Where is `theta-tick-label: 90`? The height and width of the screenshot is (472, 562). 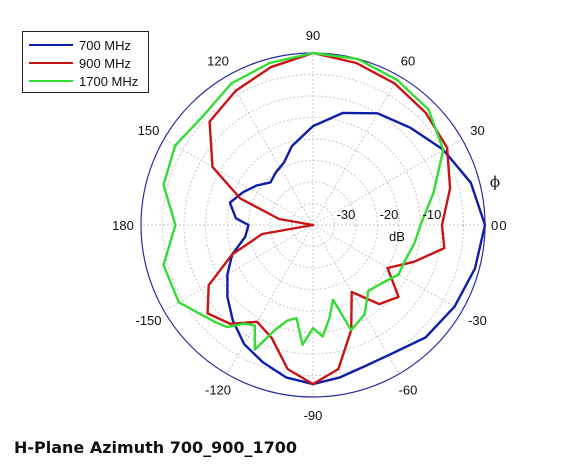
theta-tick-label: 90 is located at coordinates (313, 35).